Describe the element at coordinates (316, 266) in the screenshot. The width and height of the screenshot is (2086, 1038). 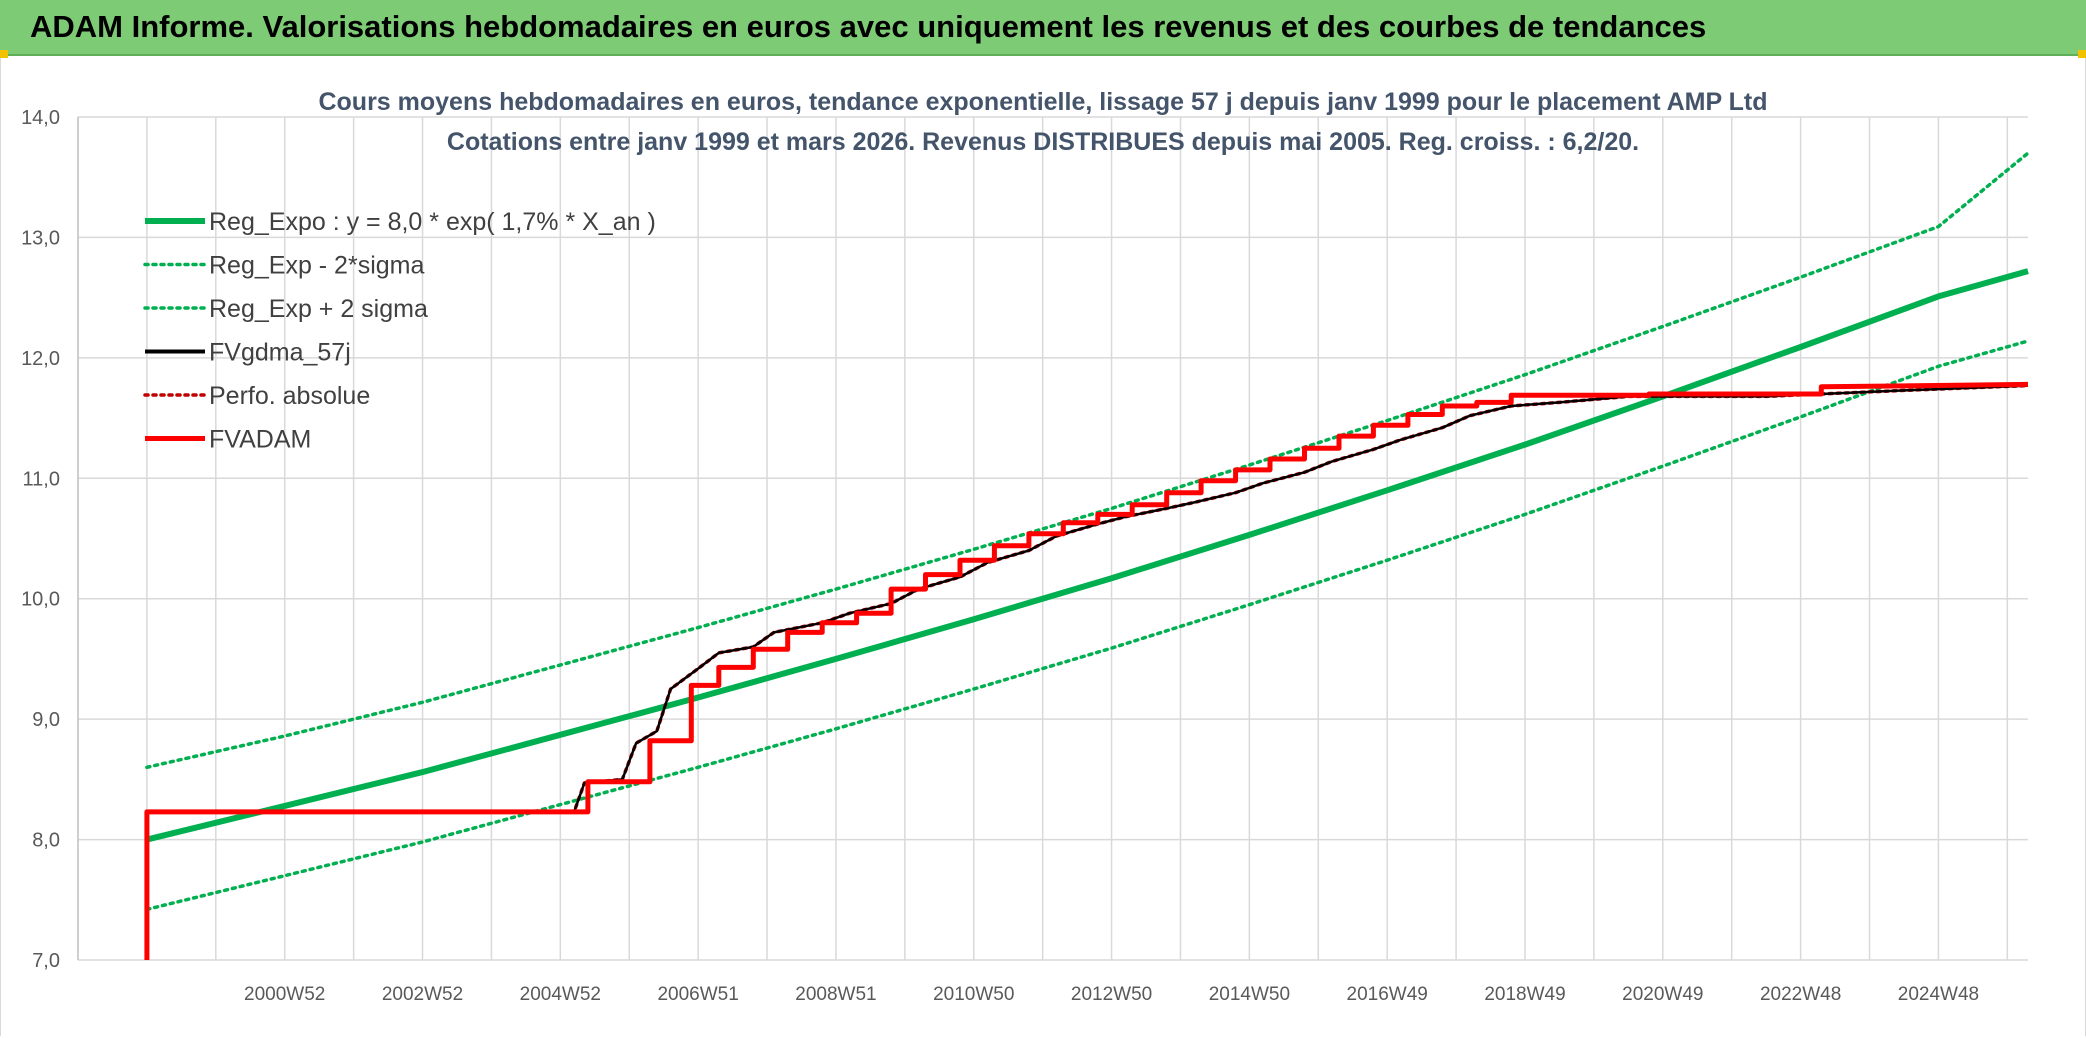
I see `legend-label: Reg_Exp - 2*sigma` at that location.